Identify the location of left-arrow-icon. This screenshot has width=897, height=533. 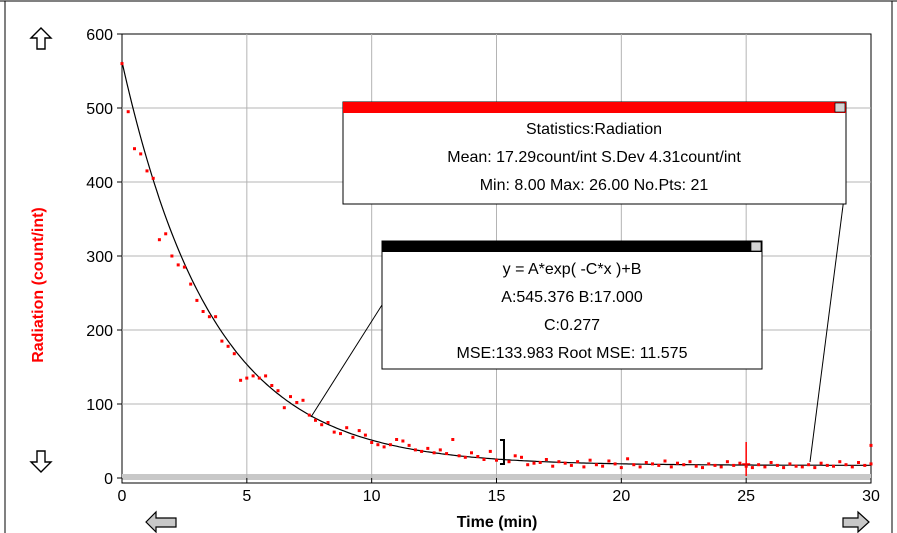
(161, 521).